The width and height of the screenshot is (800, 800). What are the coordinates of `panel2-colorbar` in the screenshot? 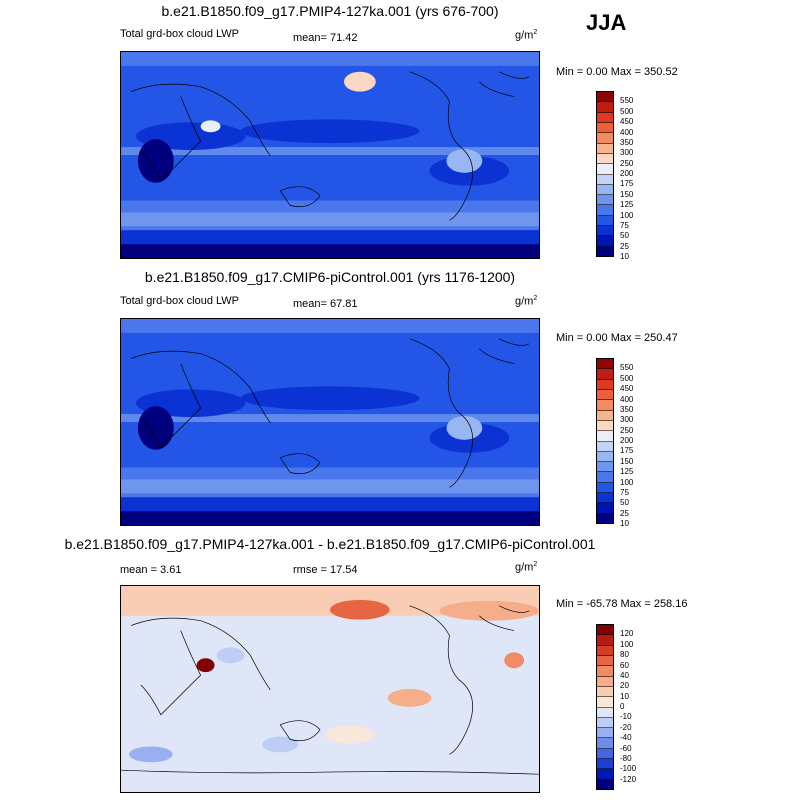 It's located at (605, 441).